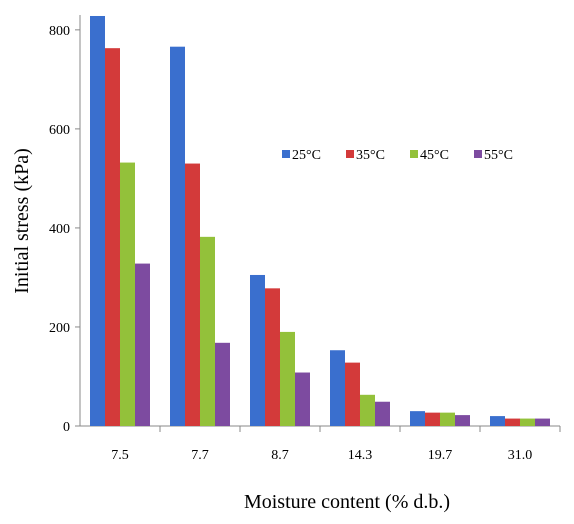 The image size is (574, 524). What do you see at coordinates (440, 455) in the screenshot?
I see `x-tick-label: 19.7` at bounding box center [440, 455].